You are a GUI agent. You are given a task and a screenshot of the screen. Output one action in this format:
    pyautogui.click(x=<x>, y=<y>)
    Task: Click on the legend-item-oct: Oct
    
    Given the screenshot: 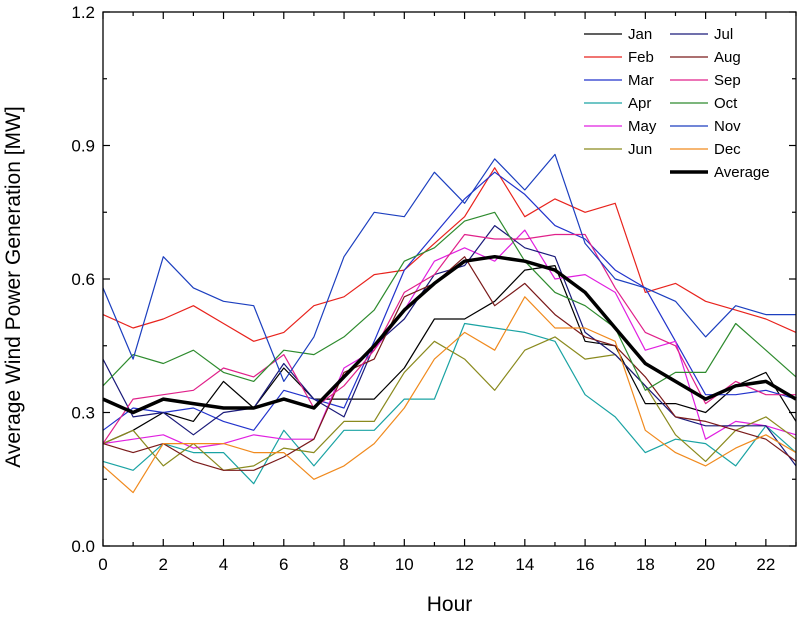 What is the action you would take?
    pyautogui.click(x=704, y=103)
    